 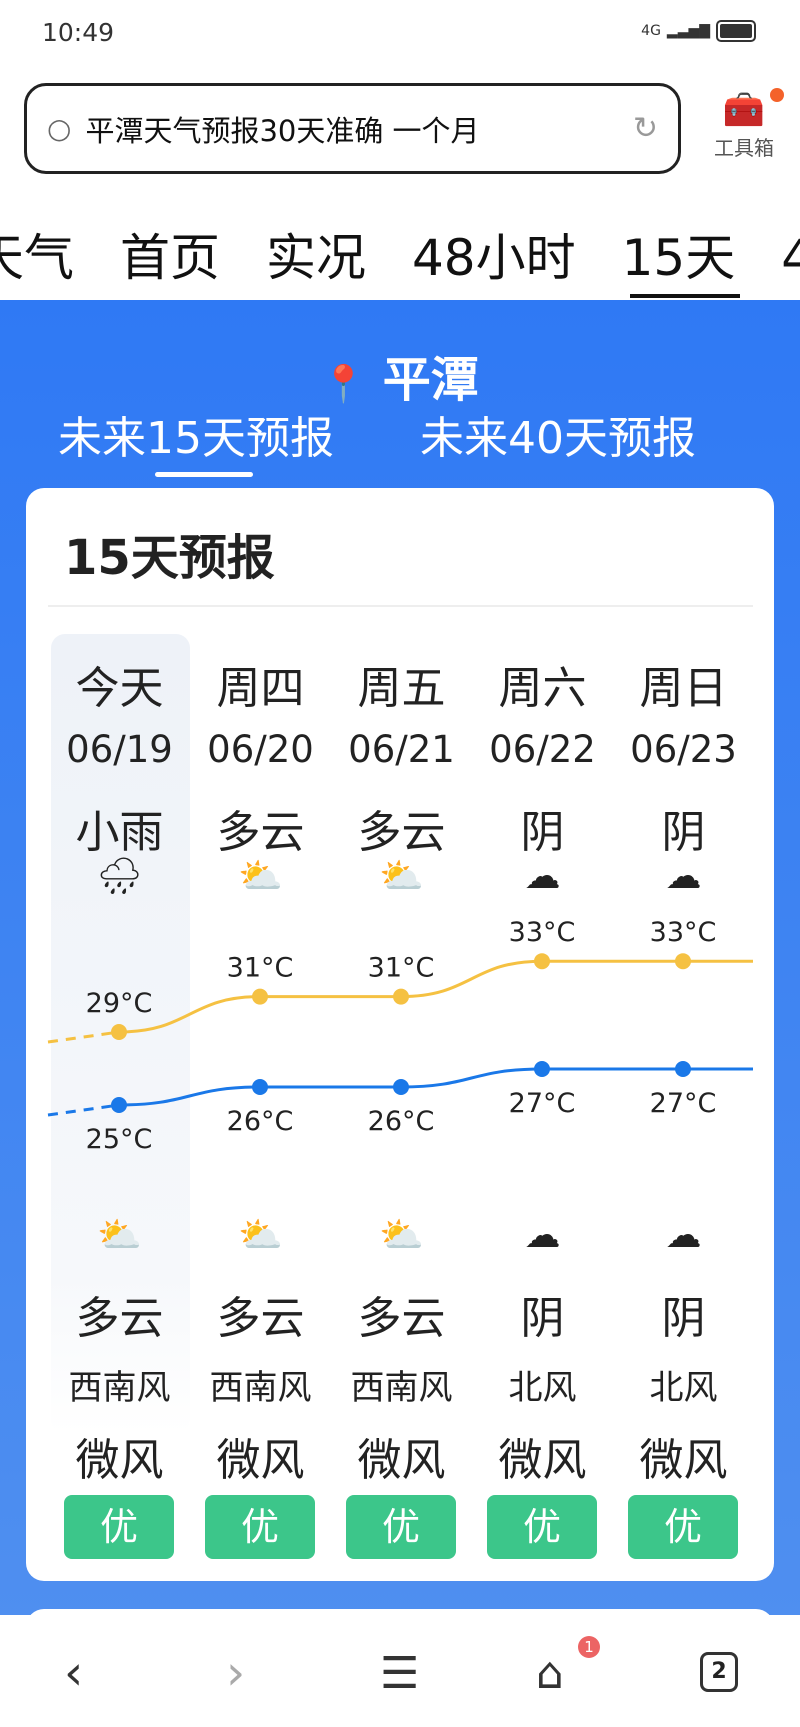 I want to click on day-date: 06/22, so click(x=542, y=749).